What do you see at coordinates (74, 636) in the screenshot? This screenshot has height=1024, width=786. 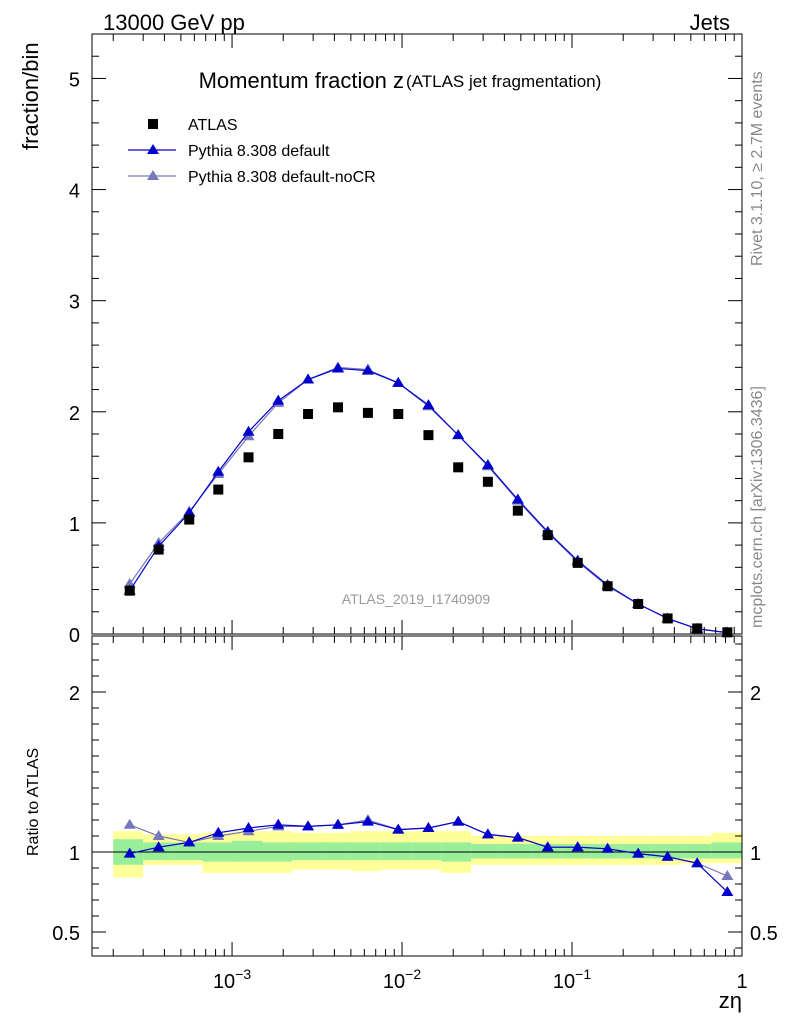 I see `y-tick-label: 0` at bounding box center [74, 636].